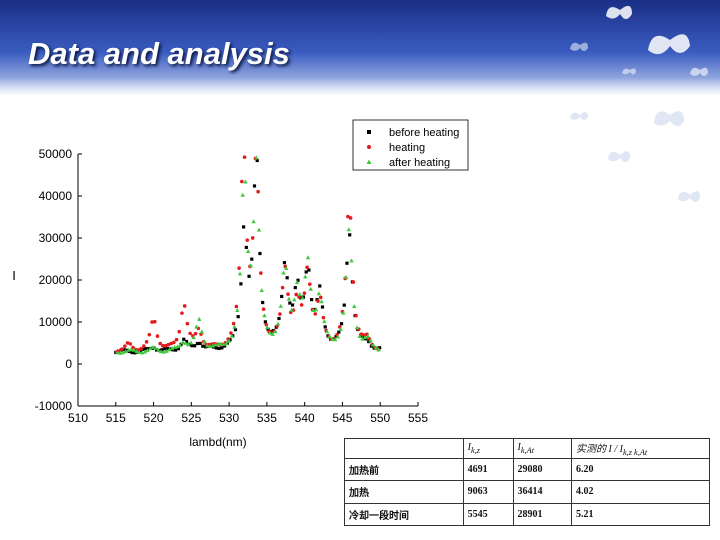 Image resolution: width=720 pixels, height=540 pixels. I want to click on butterfly-decoration, so click(639, 40).